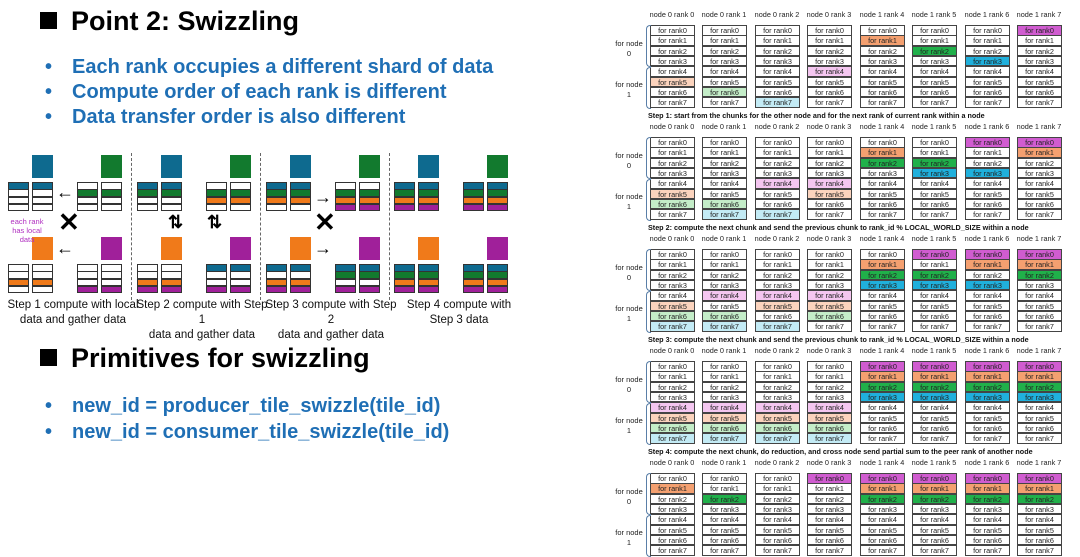 This screenshot has height=557, width=1080. I want to click on node-label: for node 0, so click(629, 48).